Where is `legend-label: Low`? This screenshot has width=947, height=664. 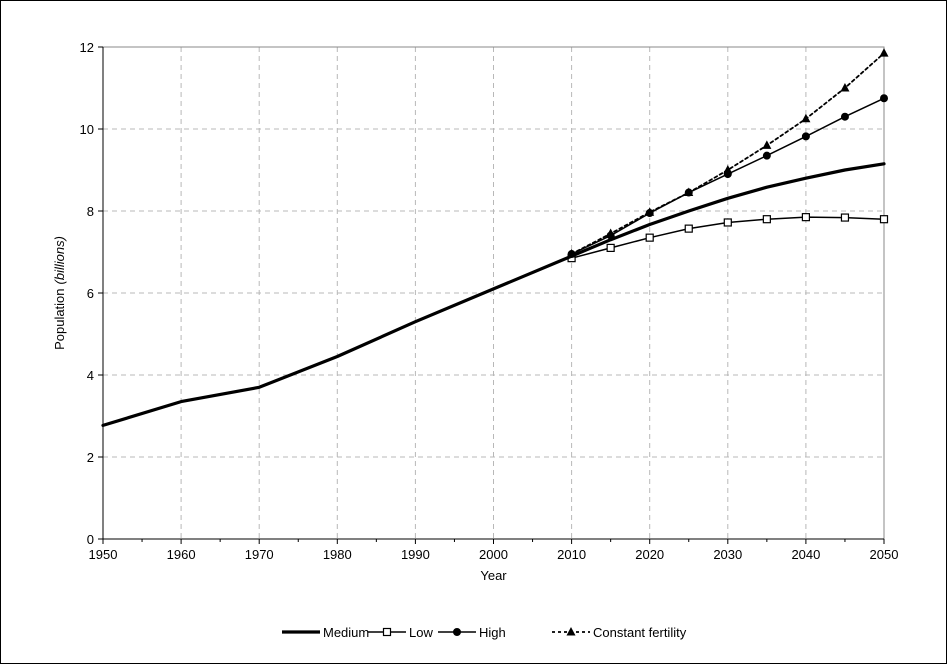
legend-label: Low is located at coordinates (421, 632).